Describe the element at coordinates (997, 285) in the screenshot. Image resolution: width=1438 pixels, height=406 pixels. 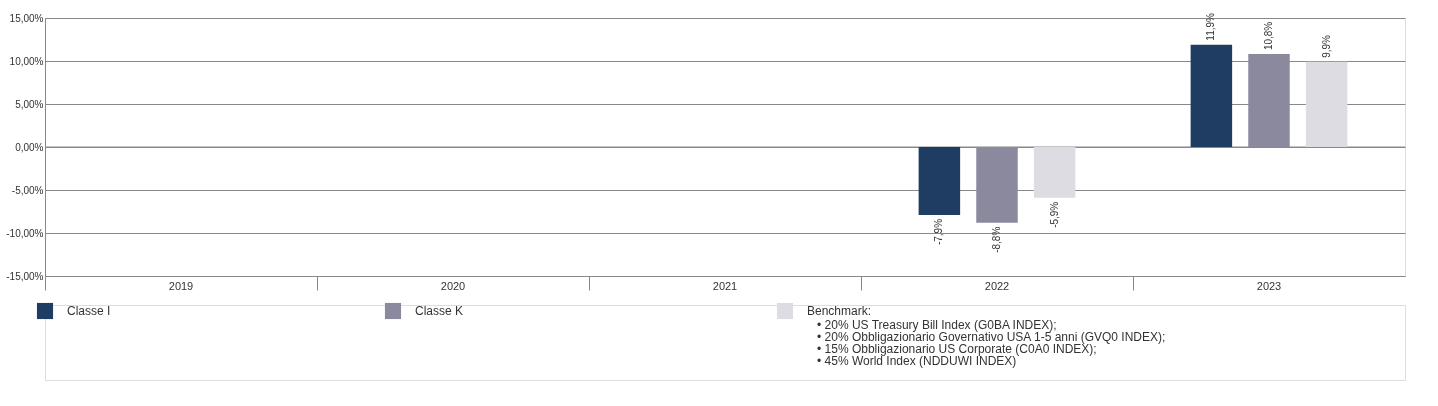
I see `x-tick-label: 2022` at that location.